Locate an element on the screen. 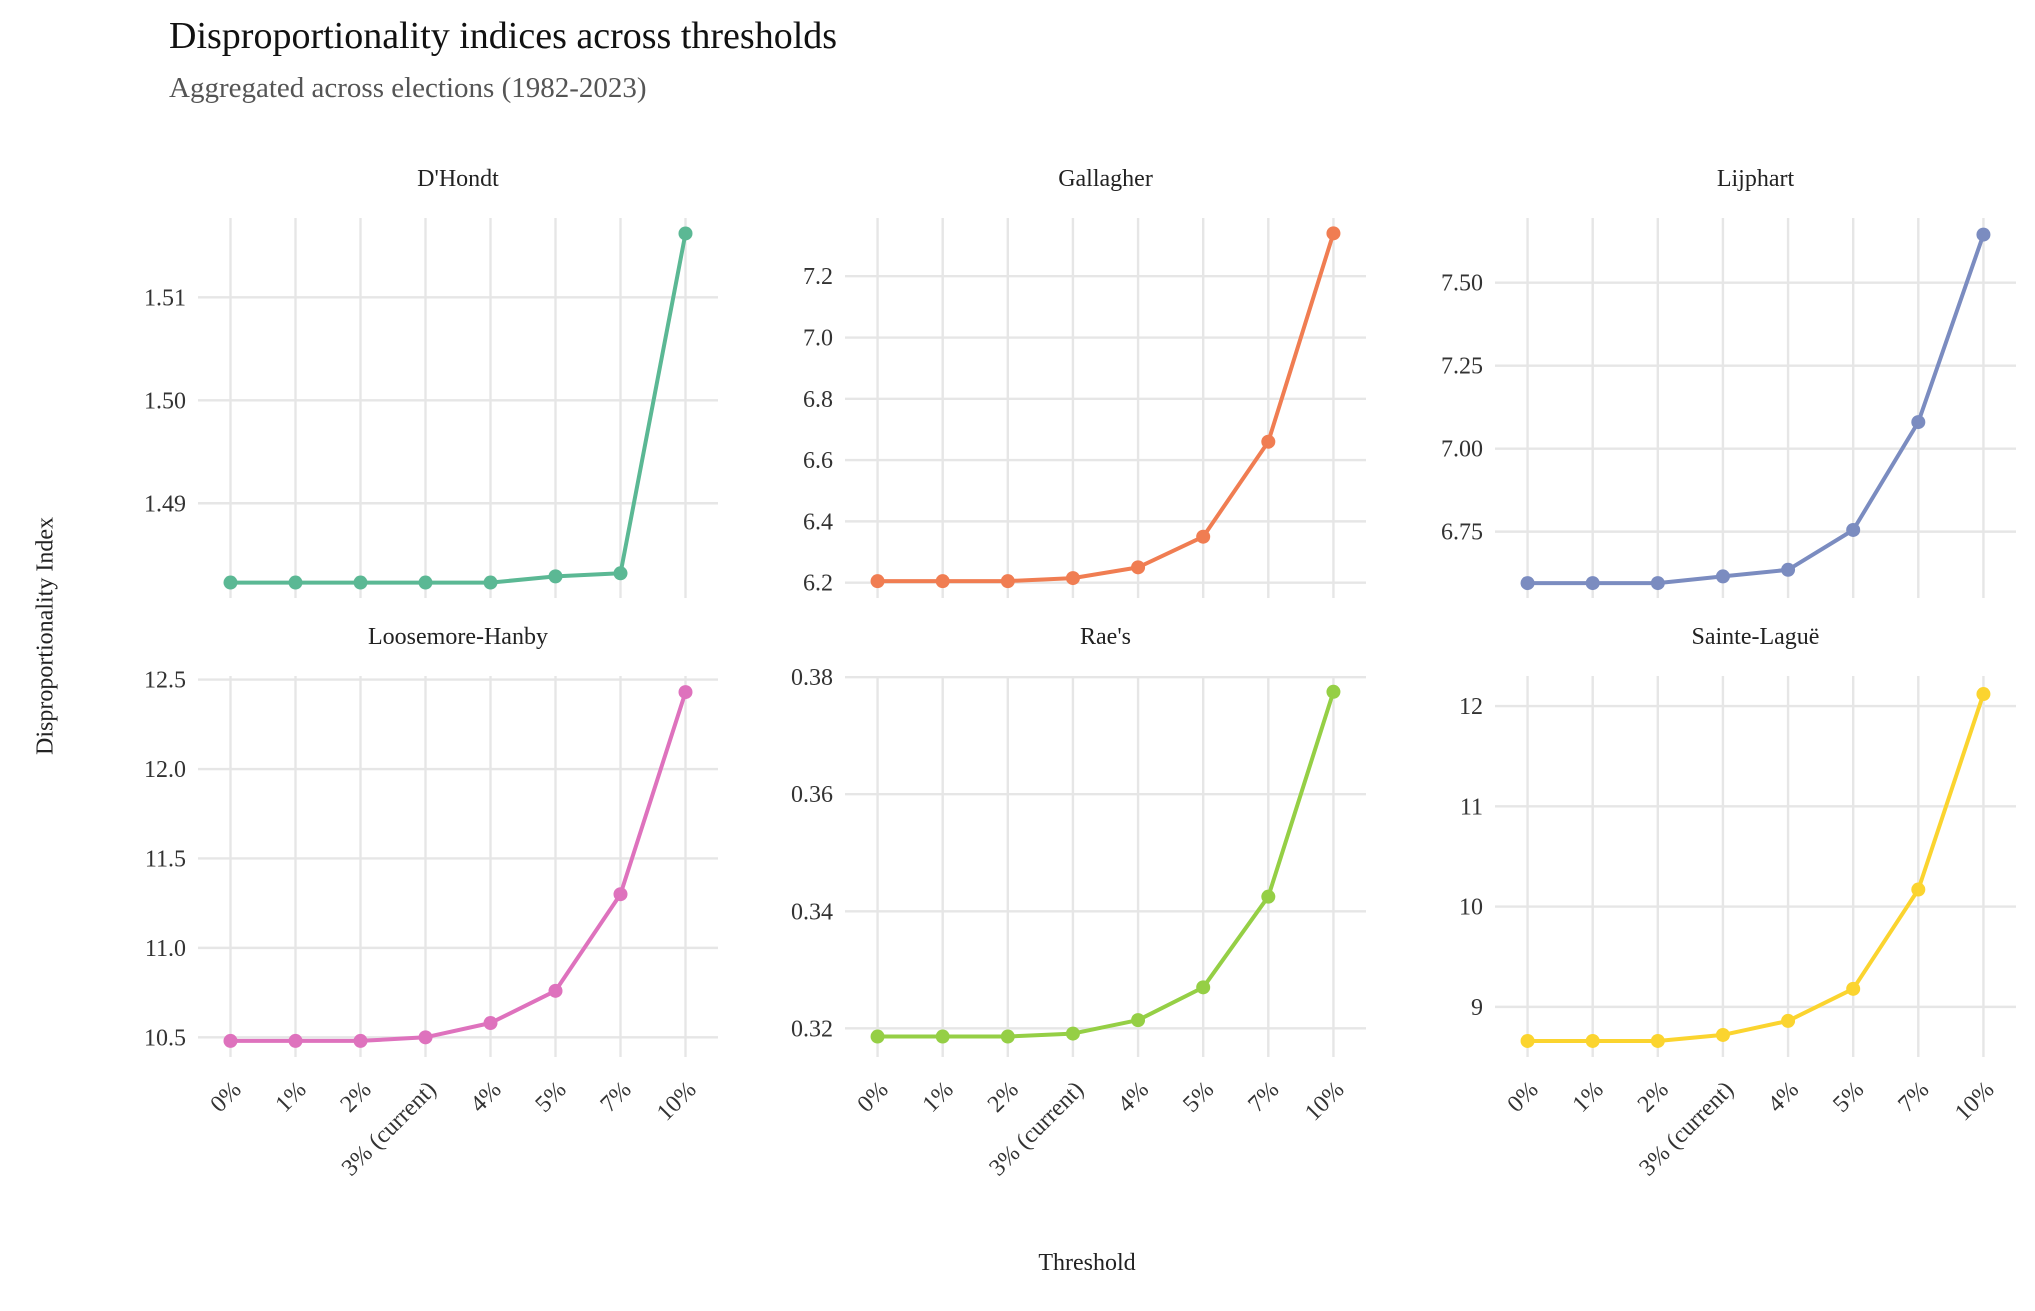 Image resolution: width=2035 pixels, height=1311 pixels. y-tick-label: 10.5 is located at coordinates (165, 1038).